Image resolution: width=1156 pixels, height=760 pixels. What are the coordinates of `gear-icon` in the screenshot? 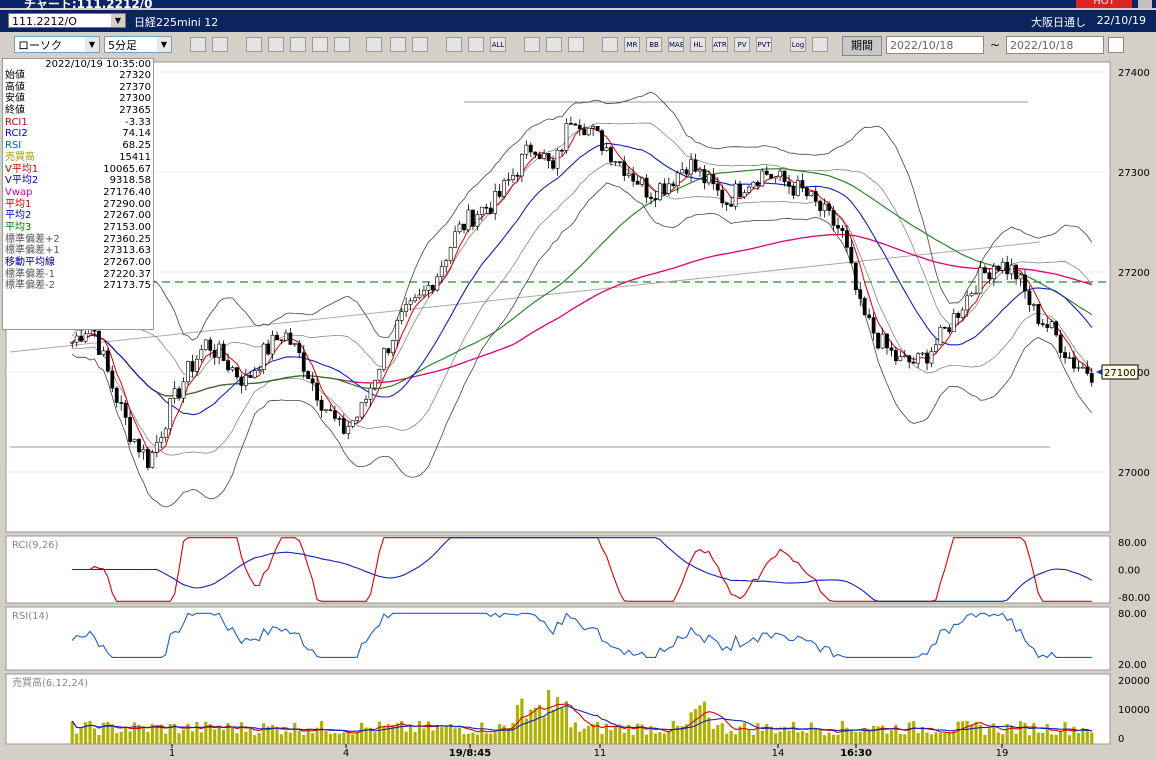 It's located at (532, 44).